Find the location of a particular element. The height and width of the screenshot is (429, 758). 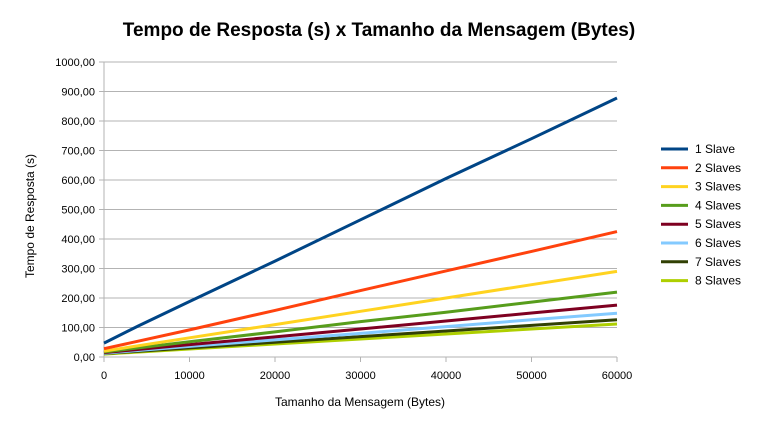

y-tick-label: 400,00 is located at coordinates (78, 240).